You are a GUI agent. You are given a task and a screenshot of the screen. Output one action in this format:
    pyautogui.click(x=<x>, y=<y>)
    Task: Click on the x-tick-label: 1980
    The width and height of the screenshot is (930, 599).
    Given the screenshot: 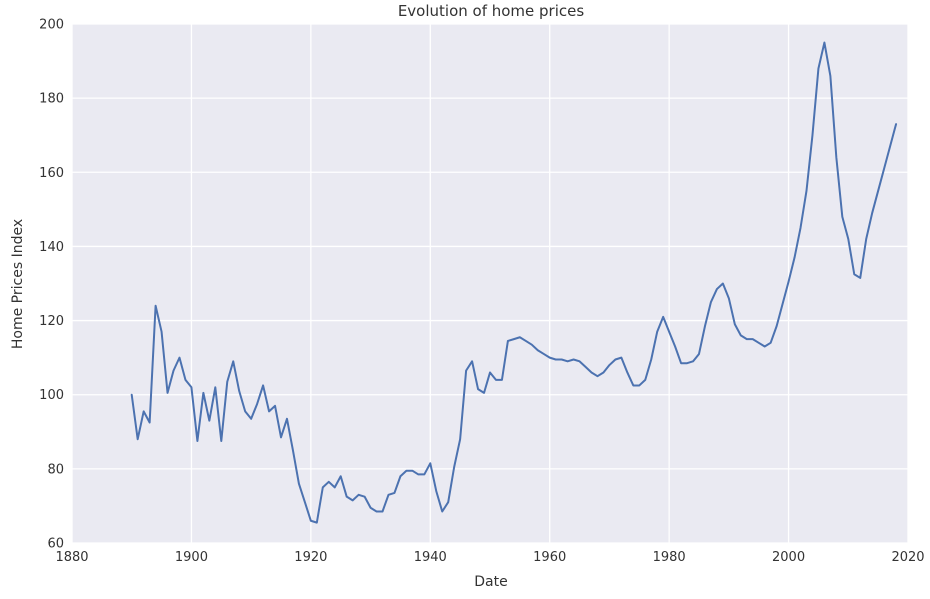 What is the action you would take?
    pyautogui.click(x=669, y=557)
    